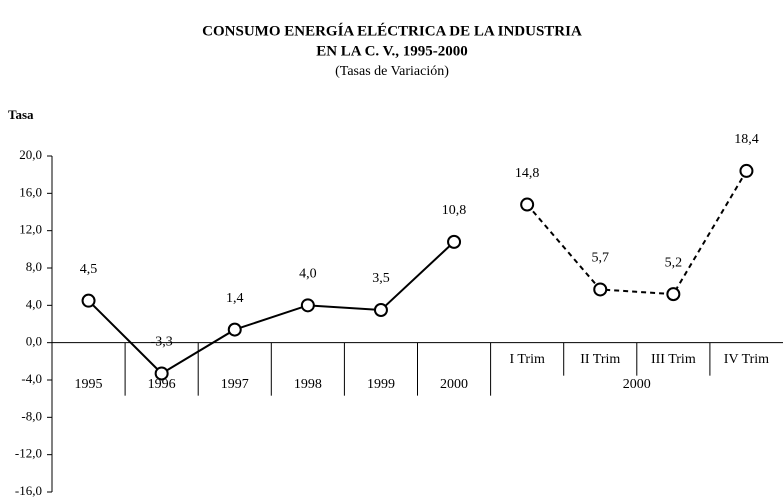  I want to click on y-tick-label: 20,0, so click(30, 154).